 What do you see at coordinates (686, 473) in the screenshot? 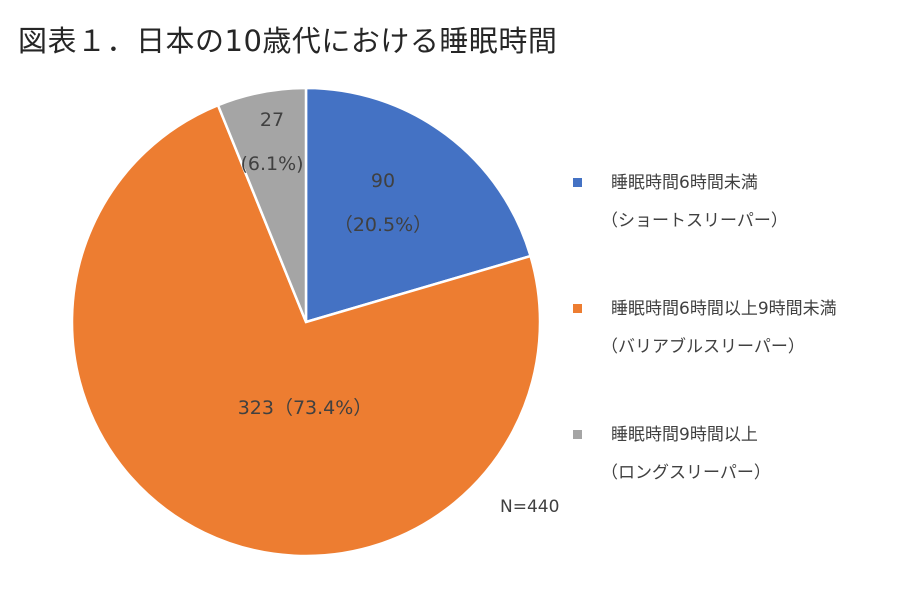
I see `legend-sublabel: （ロングスリーパー）` at bounding box center [686, 473].